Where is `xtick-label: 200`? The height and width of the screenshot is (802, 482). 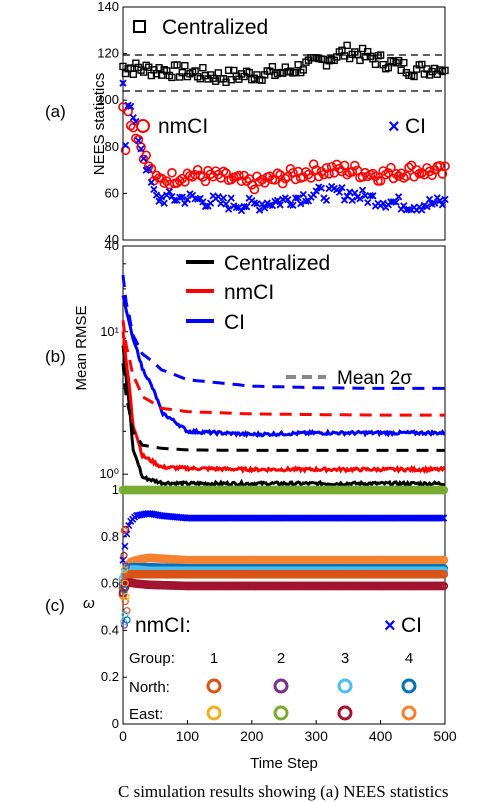 xtick-label: 200 is located at coordinates (252, 736).